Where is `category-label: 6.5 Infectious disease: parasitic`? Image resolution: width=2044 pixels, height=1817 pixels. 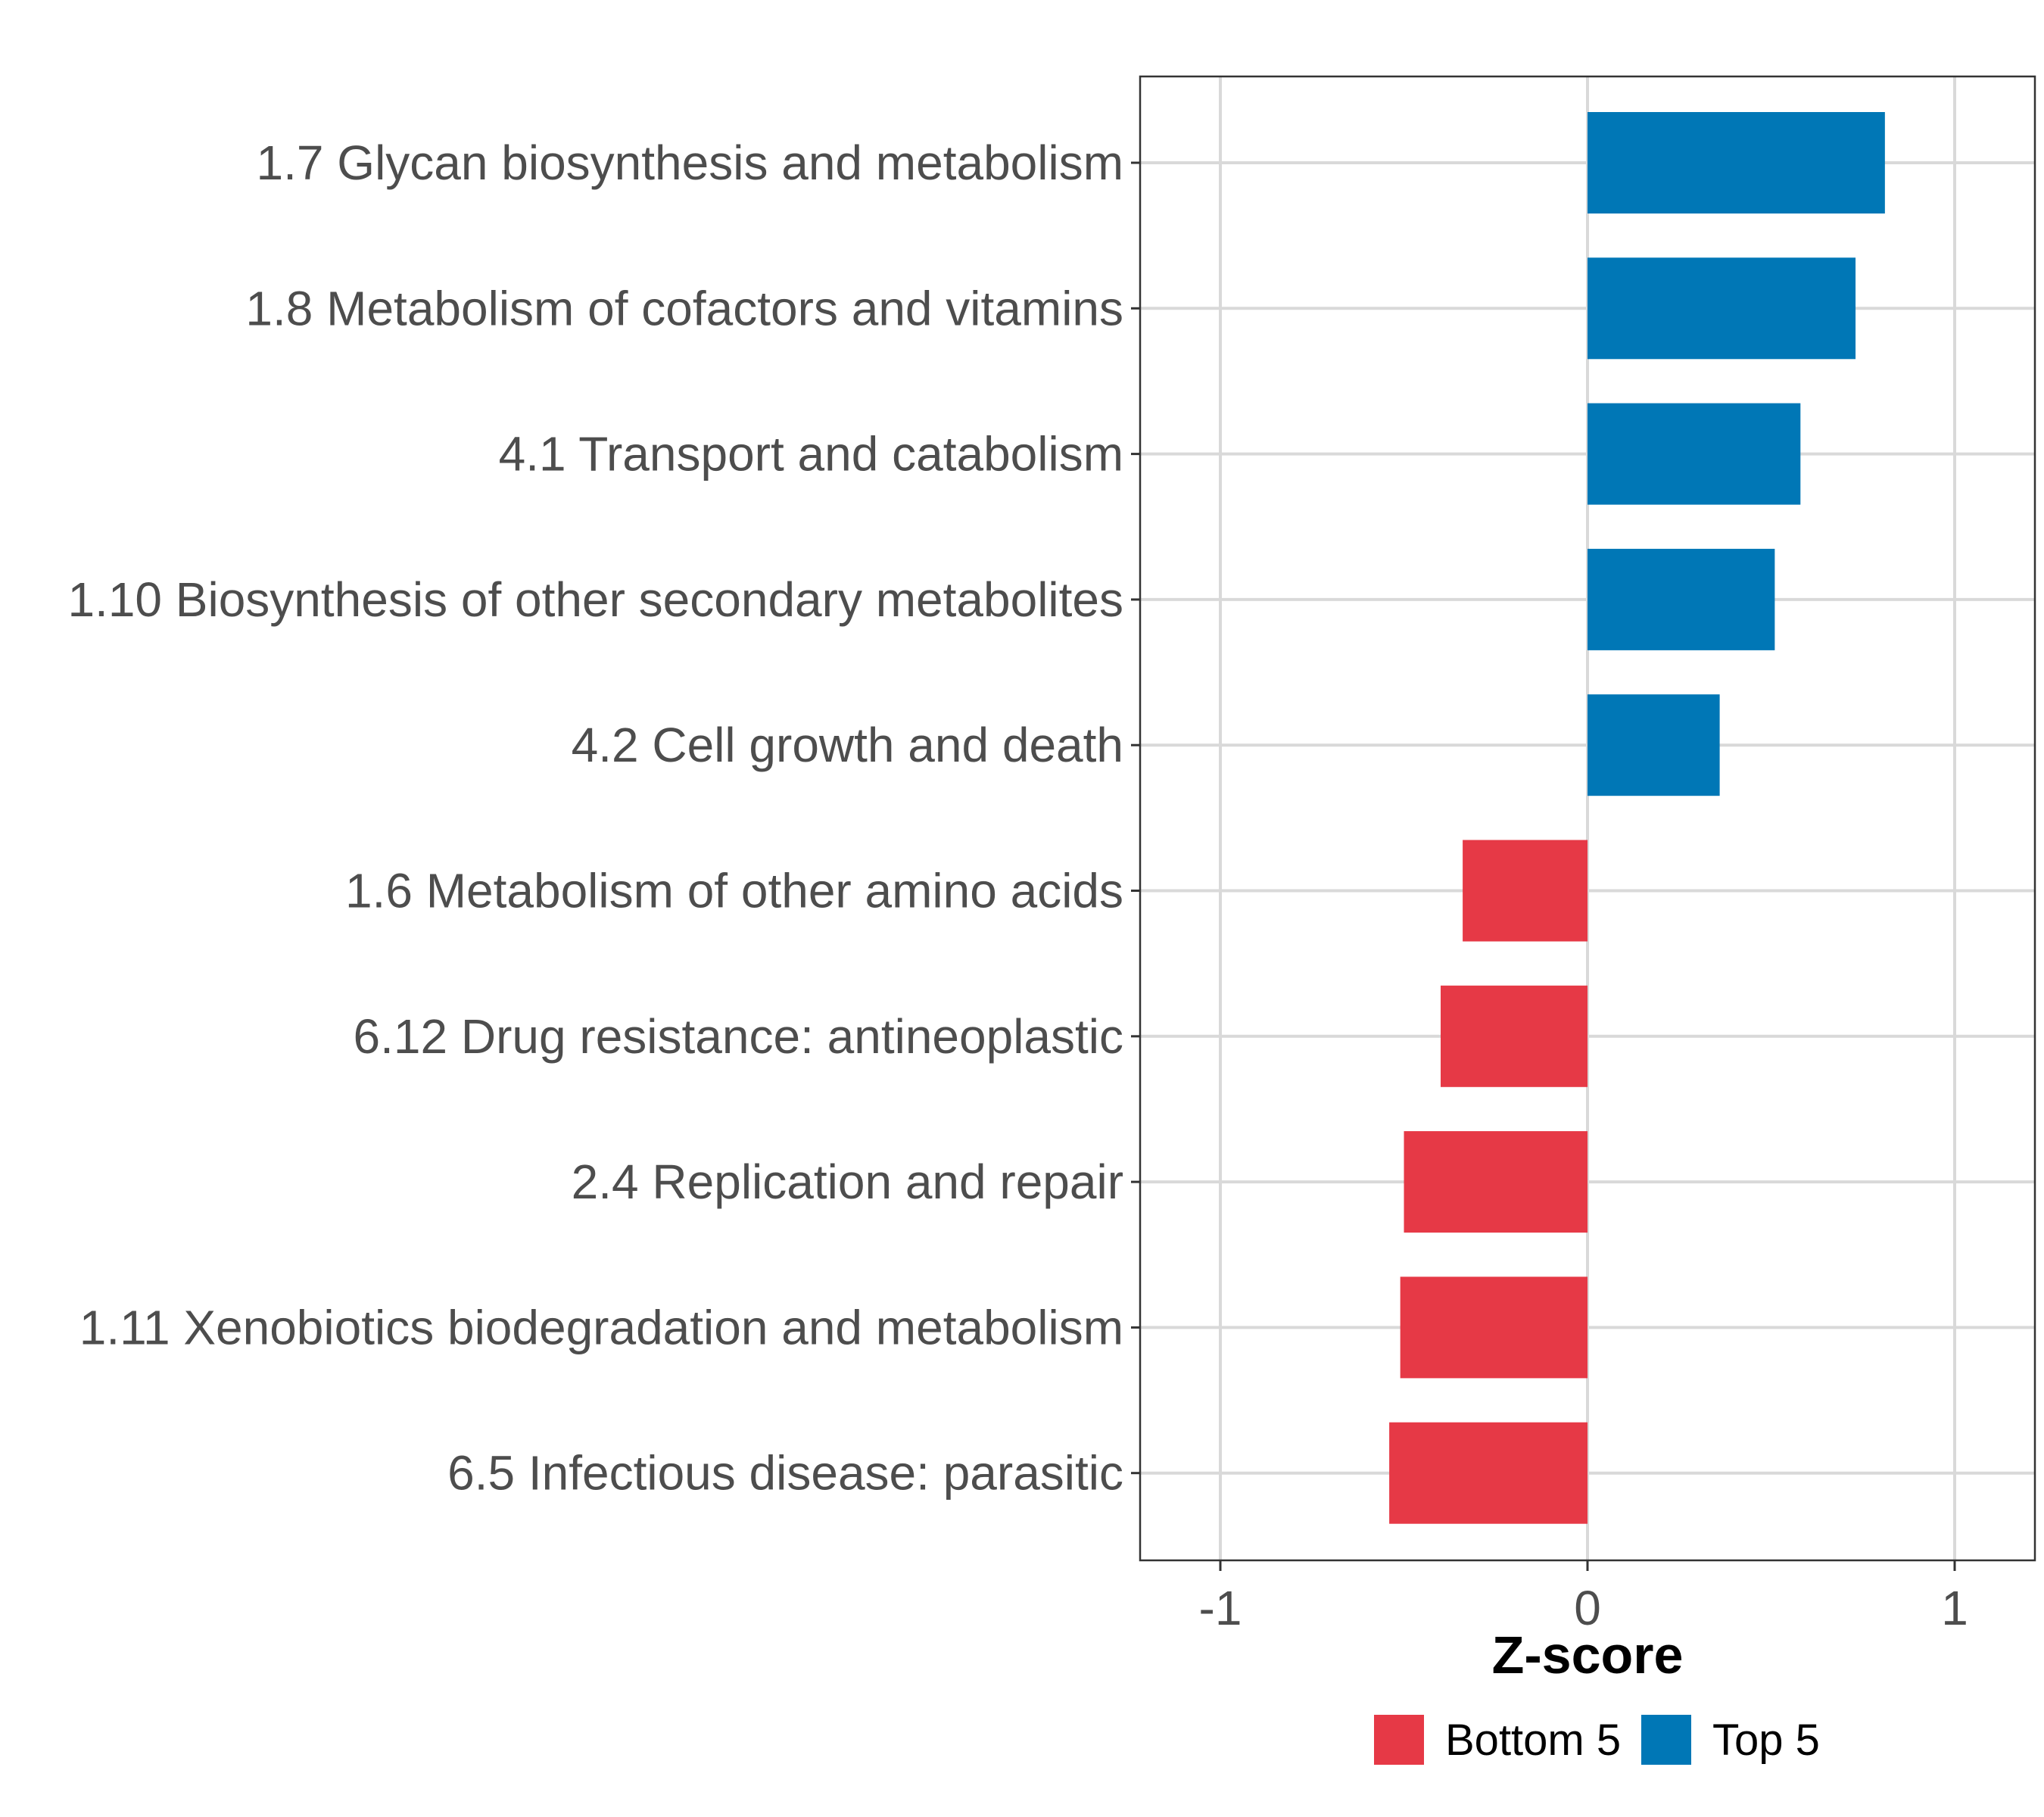 category-label: 6.5 Infectious disease: parasitic is located at coordinates (785, 1473).